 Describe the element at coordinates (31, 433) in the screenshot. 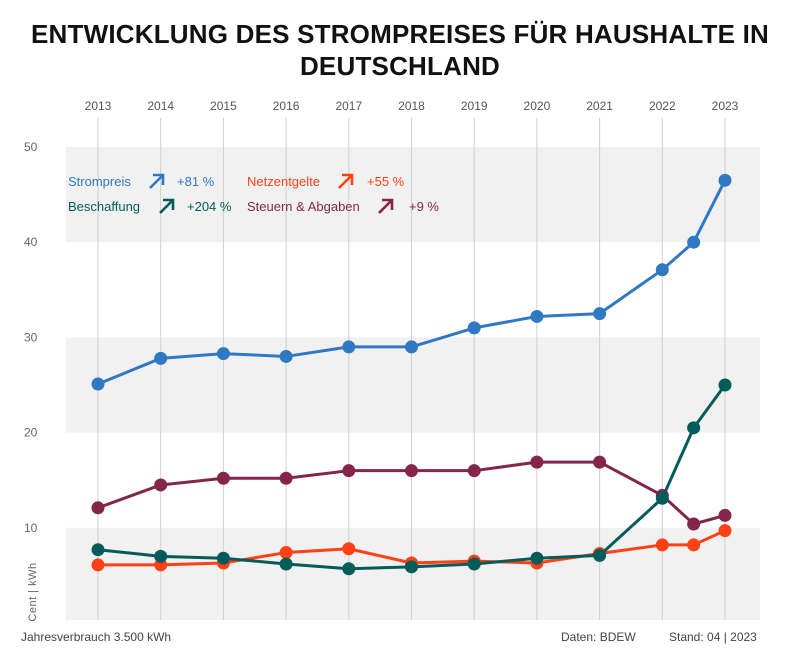

I see `y-tick-label: 20` at that location.